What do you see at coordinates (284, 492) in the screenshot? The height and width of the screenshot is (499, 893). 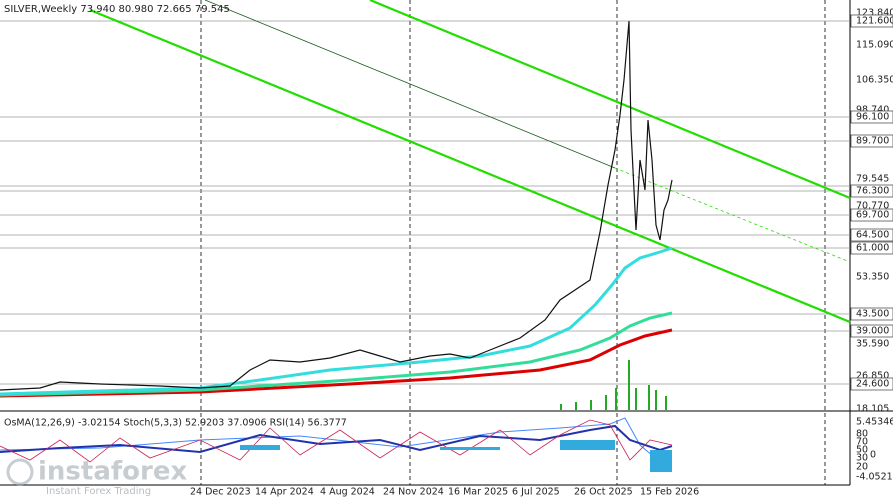 I see `date-label: 14 Apr 2024` at bounding box center [284, 492].